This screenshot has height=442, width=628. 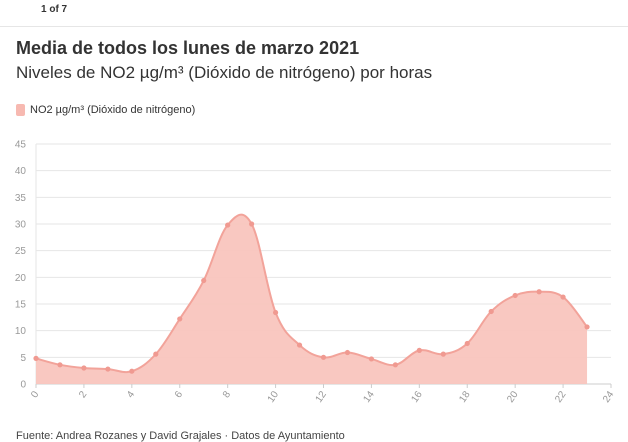 What do you see at coordinates (274, 397) in the screenshot?
I see `x-tick-label: 10` at bounding box center [274, 397].